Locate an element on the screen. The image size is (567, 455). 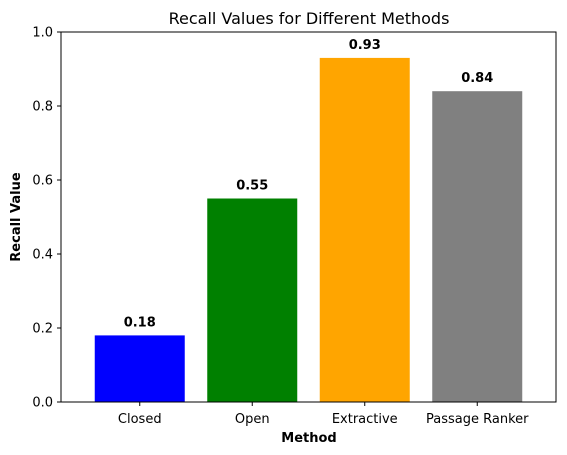
x-tick-label: Open is located at coordinates (252, 419).